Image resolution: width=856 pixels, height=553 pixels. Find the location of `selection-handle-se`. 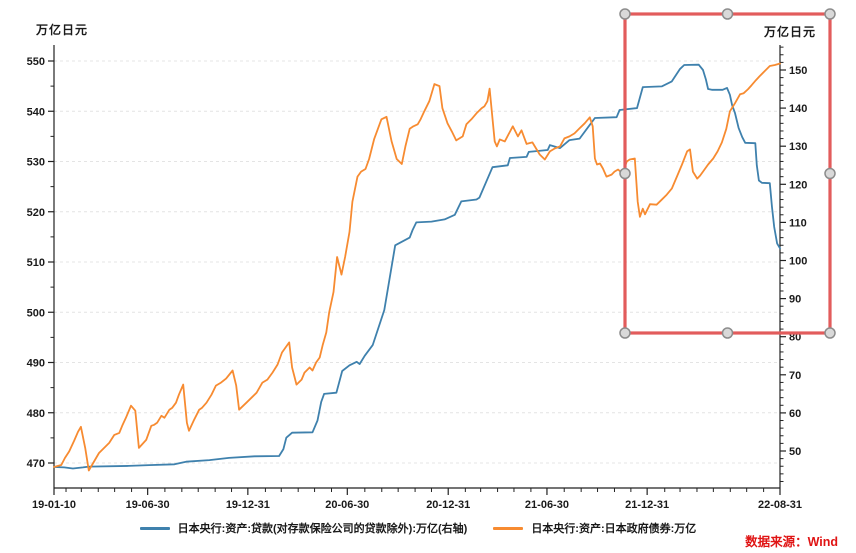

selection-handle-se is located at coordinates (830, 333).